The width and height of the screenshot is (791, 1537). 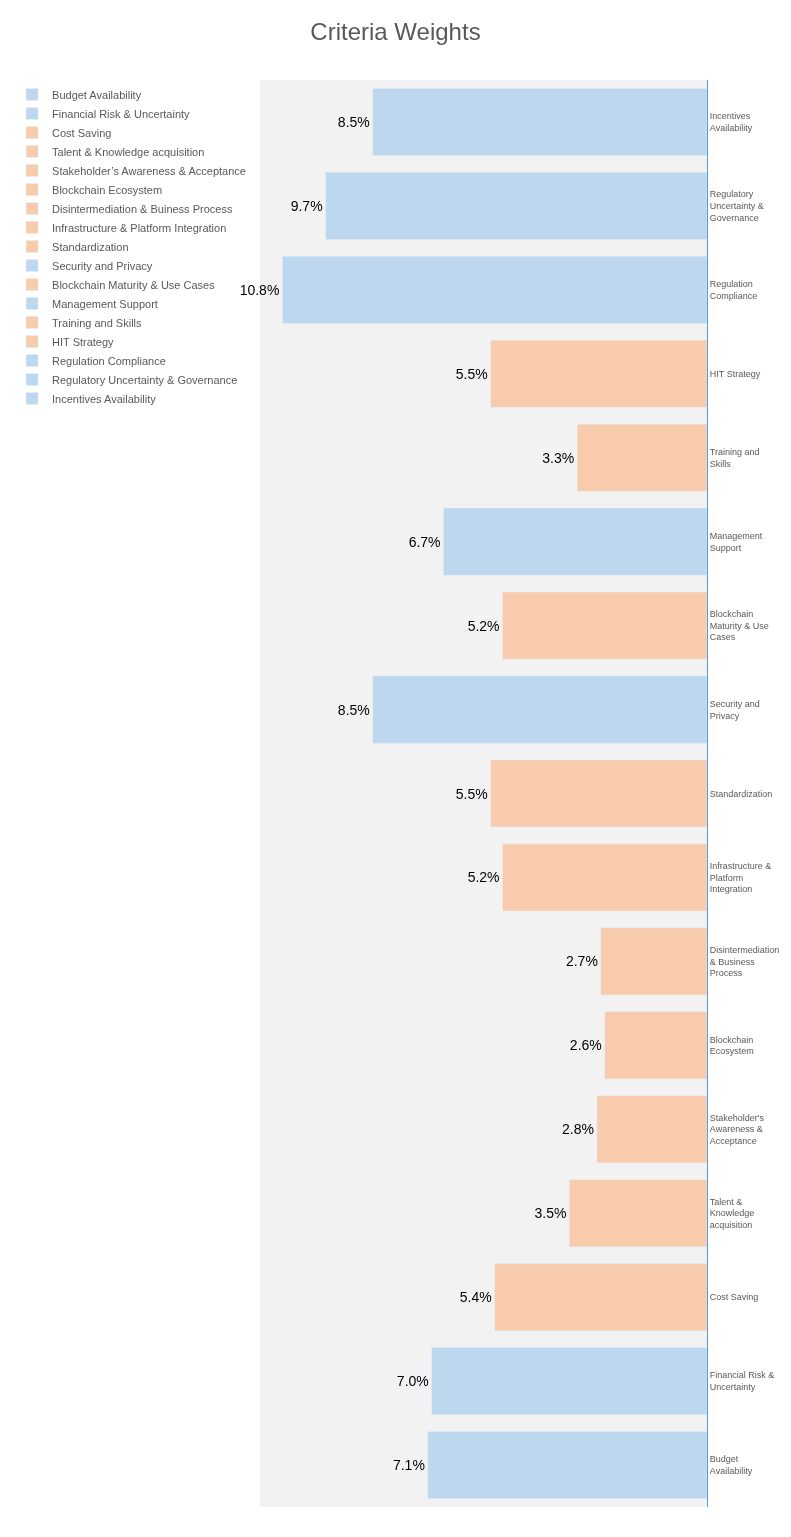 What do you see at coordinates (412, 1381) in the screenshot?
I see `data-label: 7.0%` at bounding box center [412, 1381].